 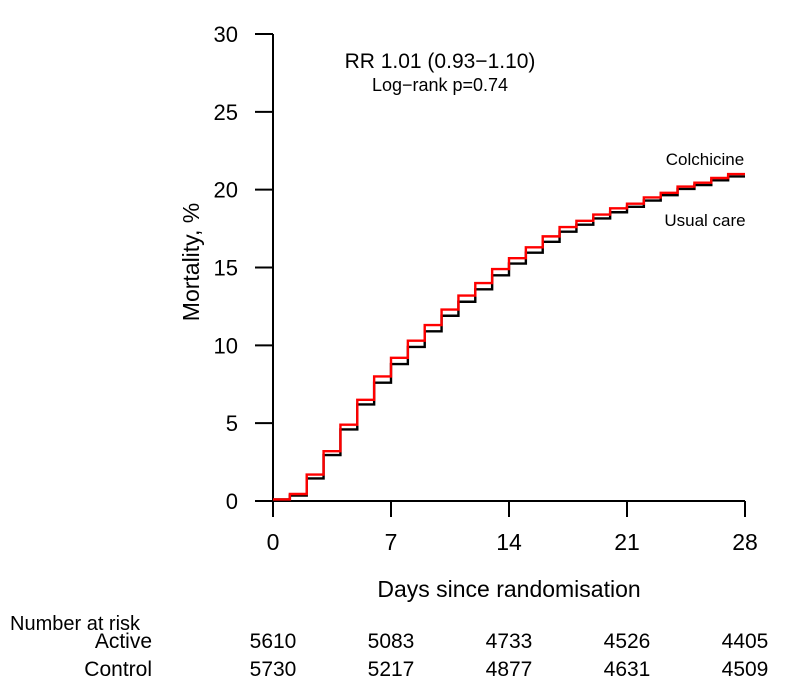 I want to click on risk-value-active: 4733, so click(x=509, y=641).